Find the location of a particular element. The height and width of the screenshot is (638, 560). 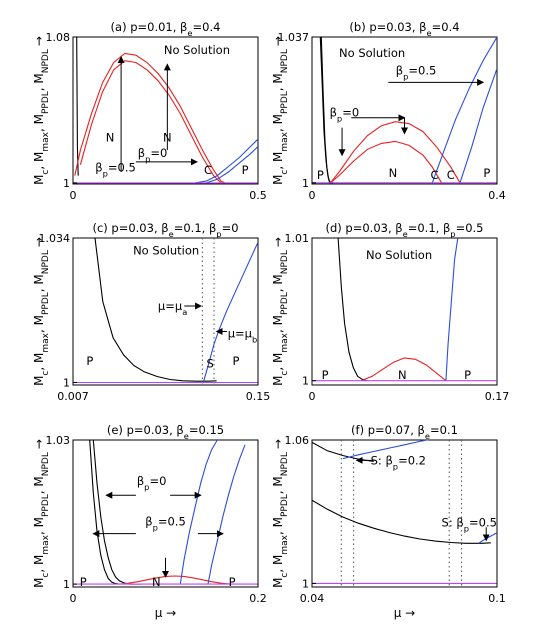

annotation-label: S: βp=0.2 is located at coordinates (398, 462).